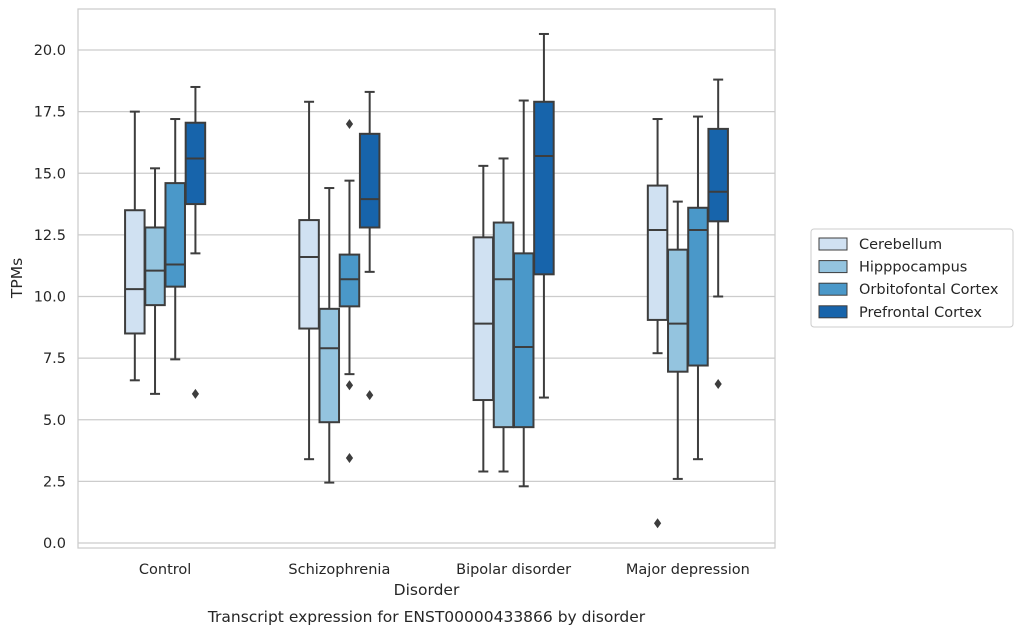 This screenshot has height=634, width=1023. Describe the element at coordinates (50, 174) in the screenshot. I see `y-tick-label: 15.0` at that location.